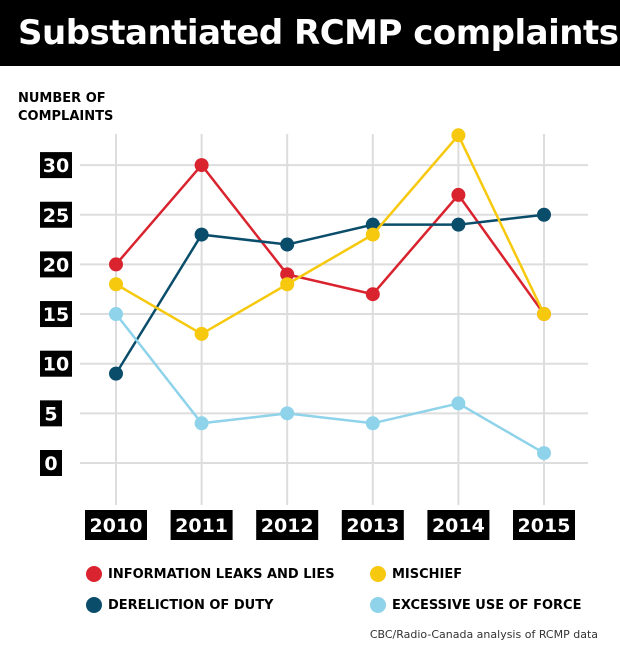 The width and height of the screenshot is (620, 653). I want to click on legend-item-mischief: MISCHIEF, so click(416, 574).